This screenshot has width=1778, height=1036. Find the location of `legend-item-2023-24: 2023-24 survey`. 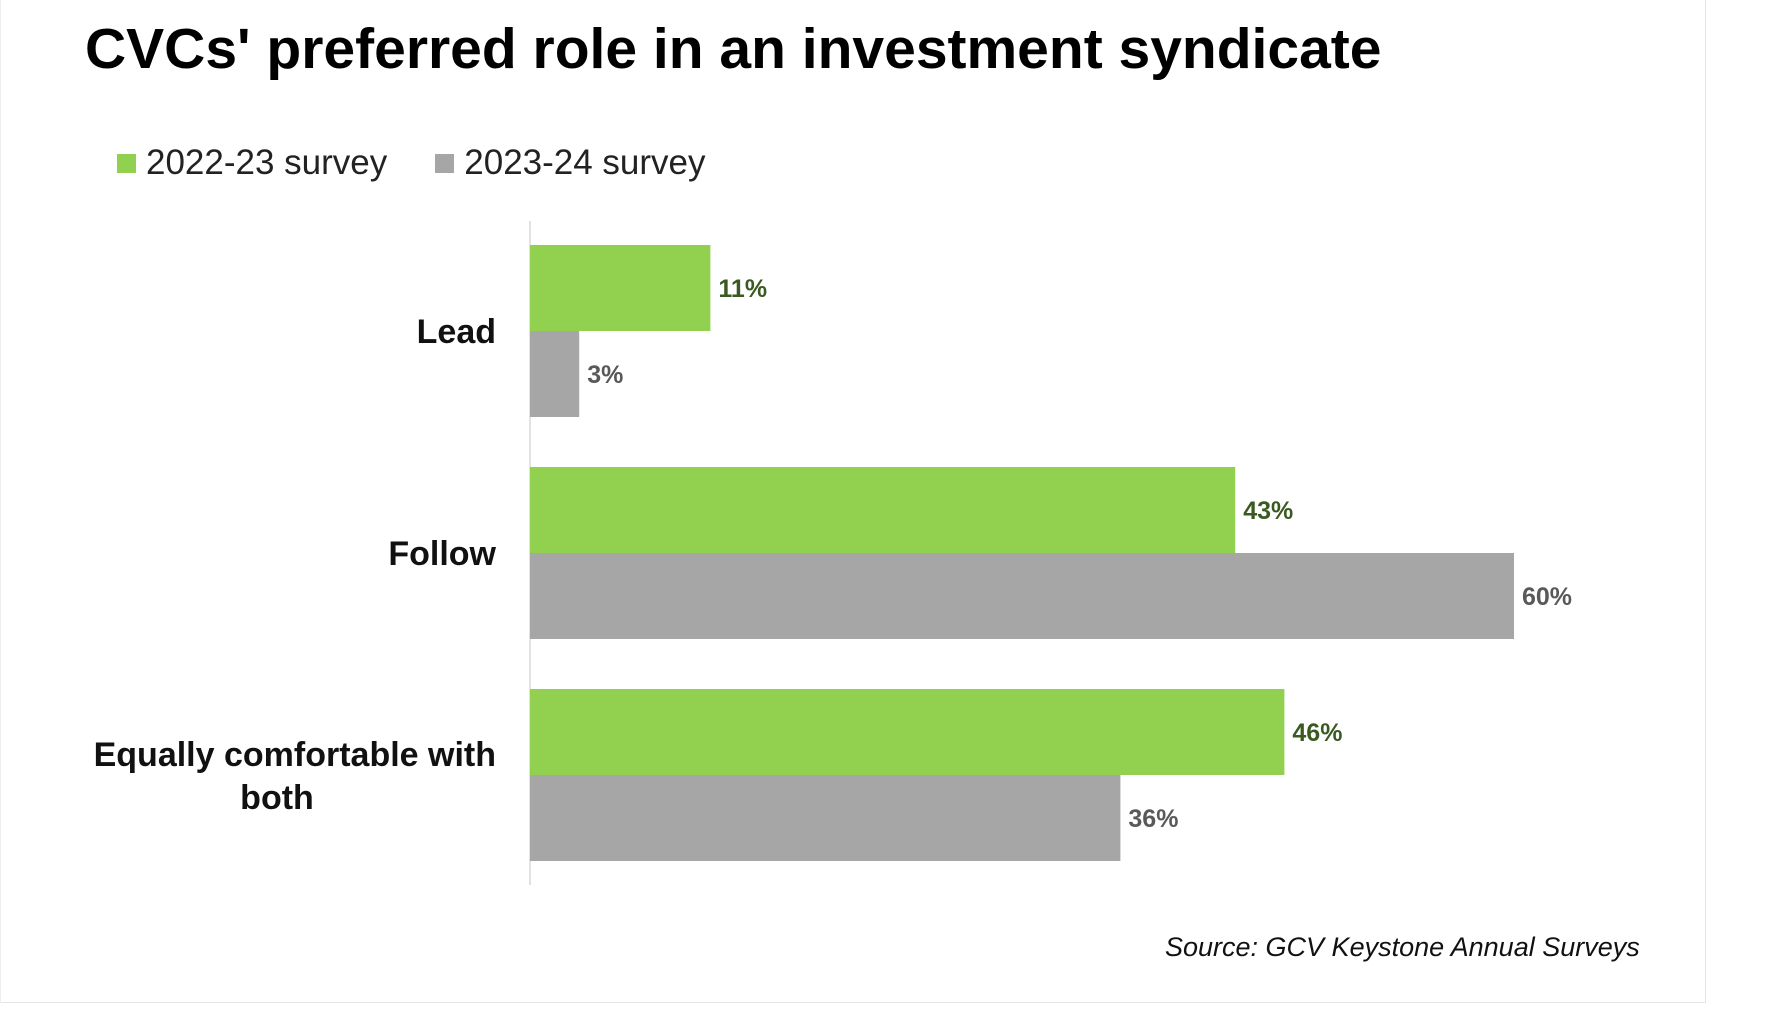

legend-item-2023-24: 2023-24 survey is located at coordinates (570, 163).